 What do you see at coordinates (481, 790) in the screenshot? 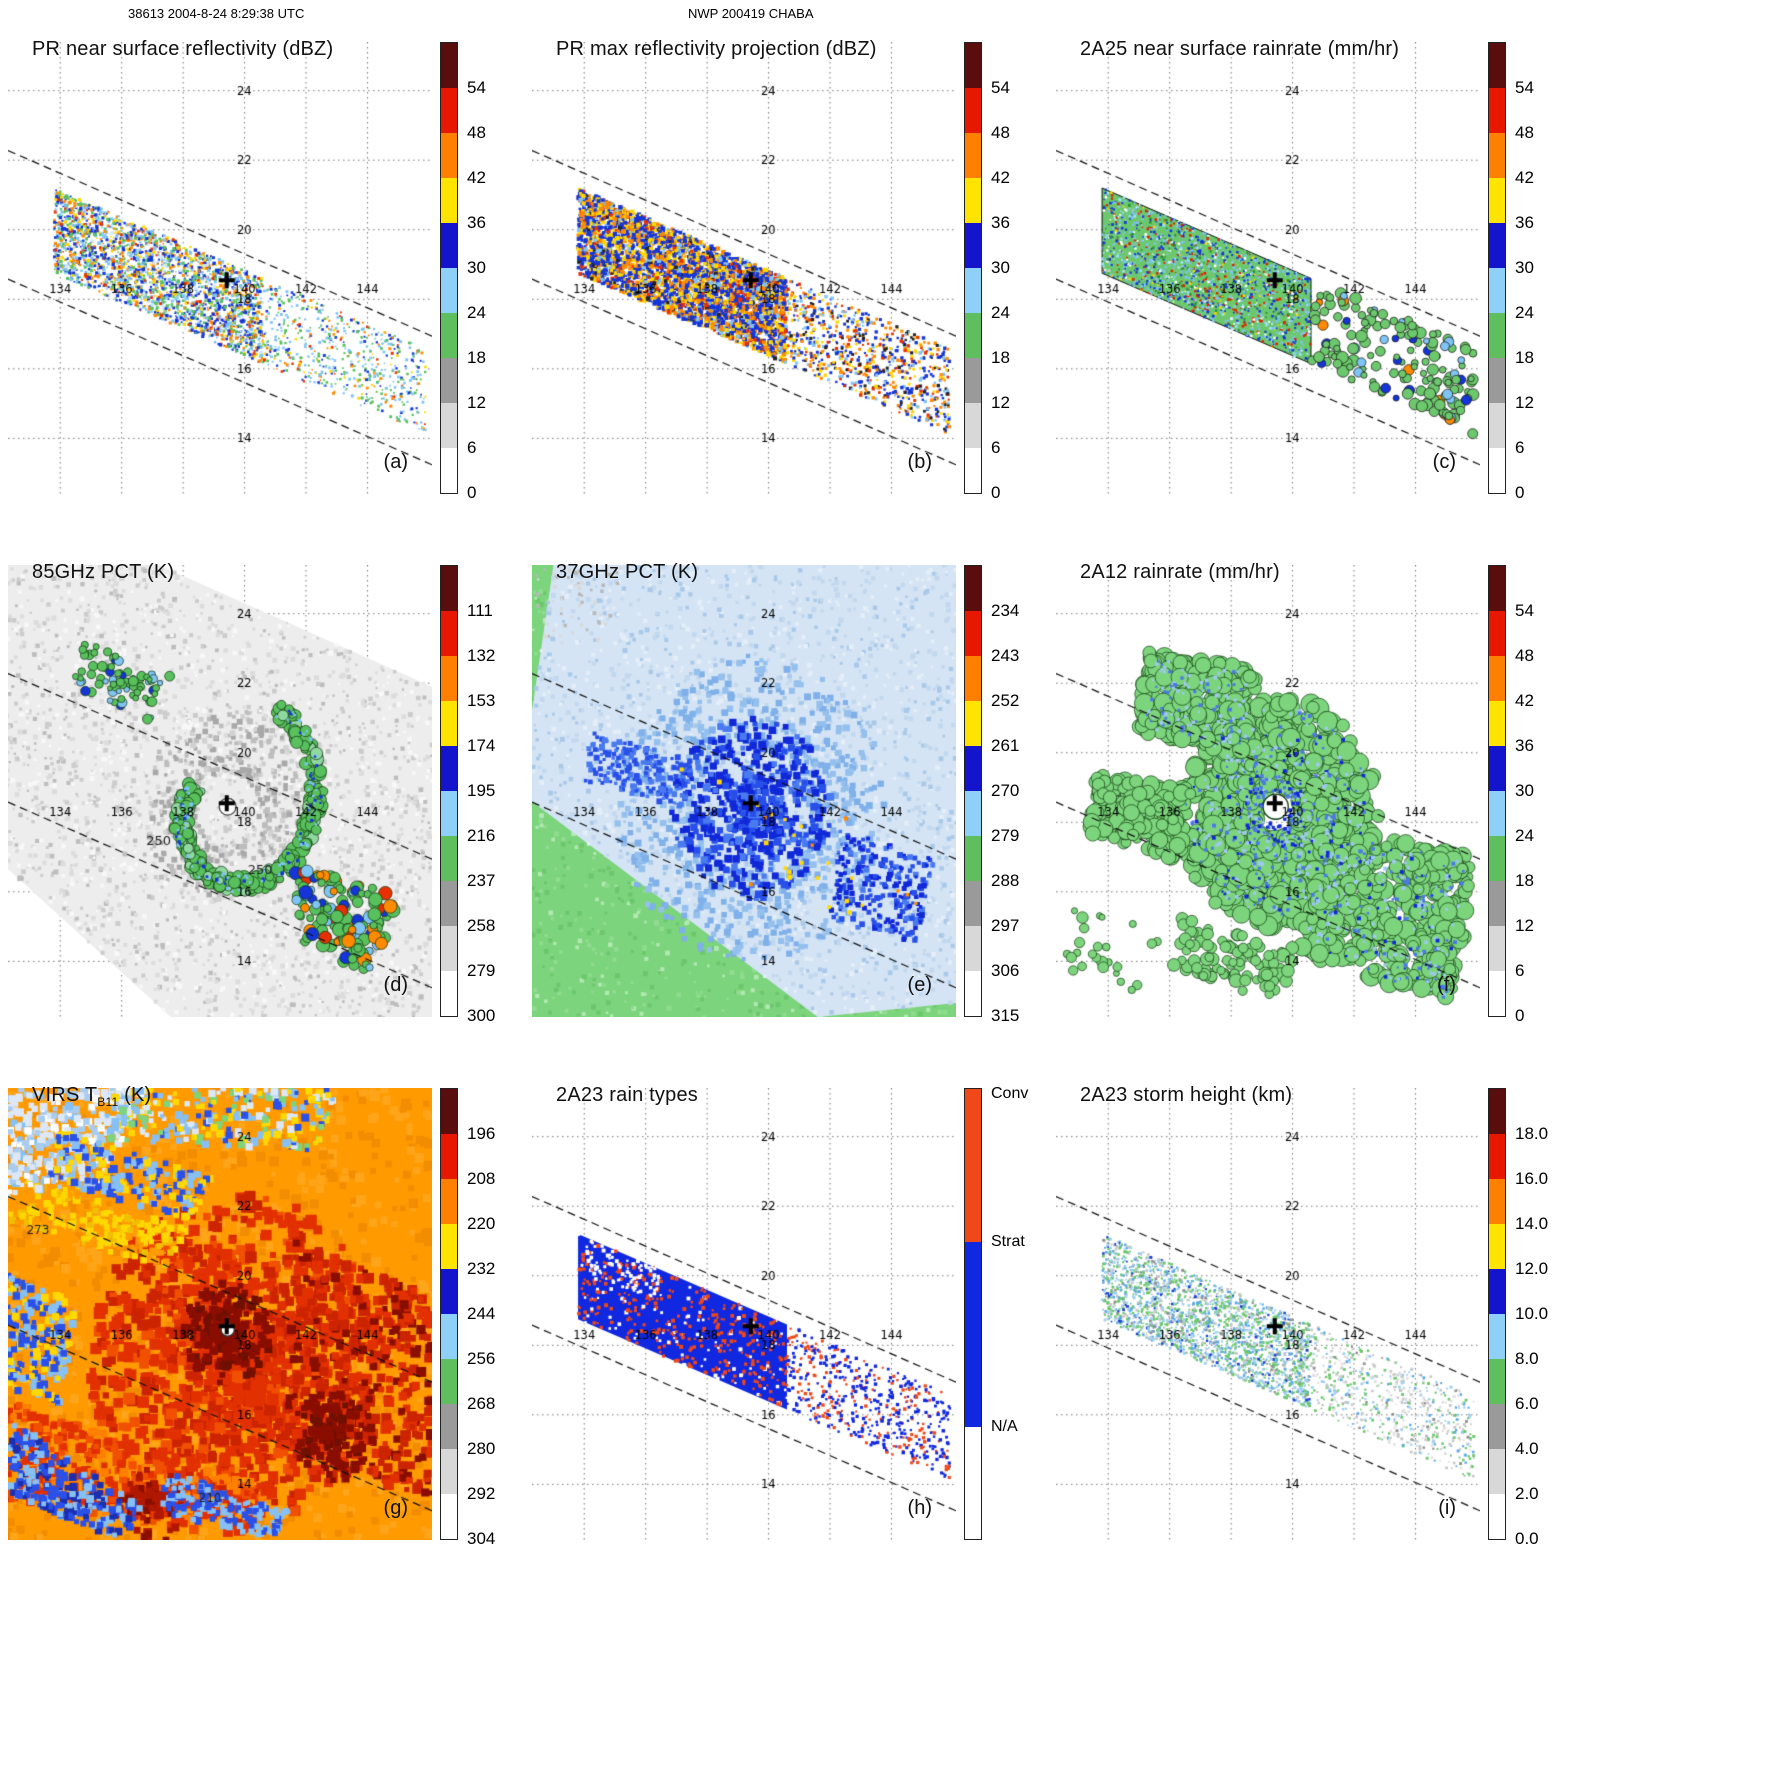
I see `colorbar-tick: 195` at bounding box center [481, 790].